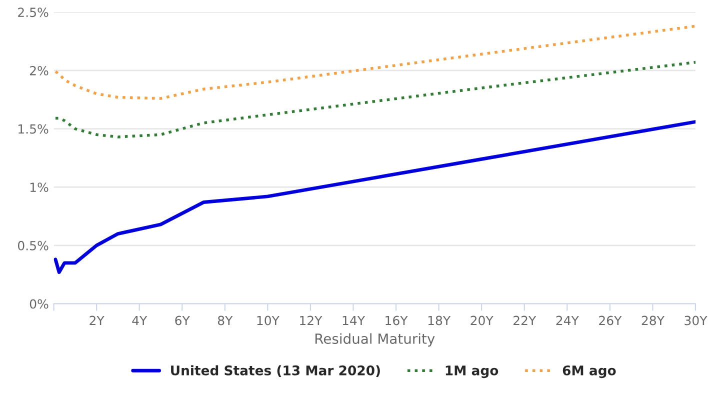  I want to click on x-tick-label: 12Y, so click(311, 321).